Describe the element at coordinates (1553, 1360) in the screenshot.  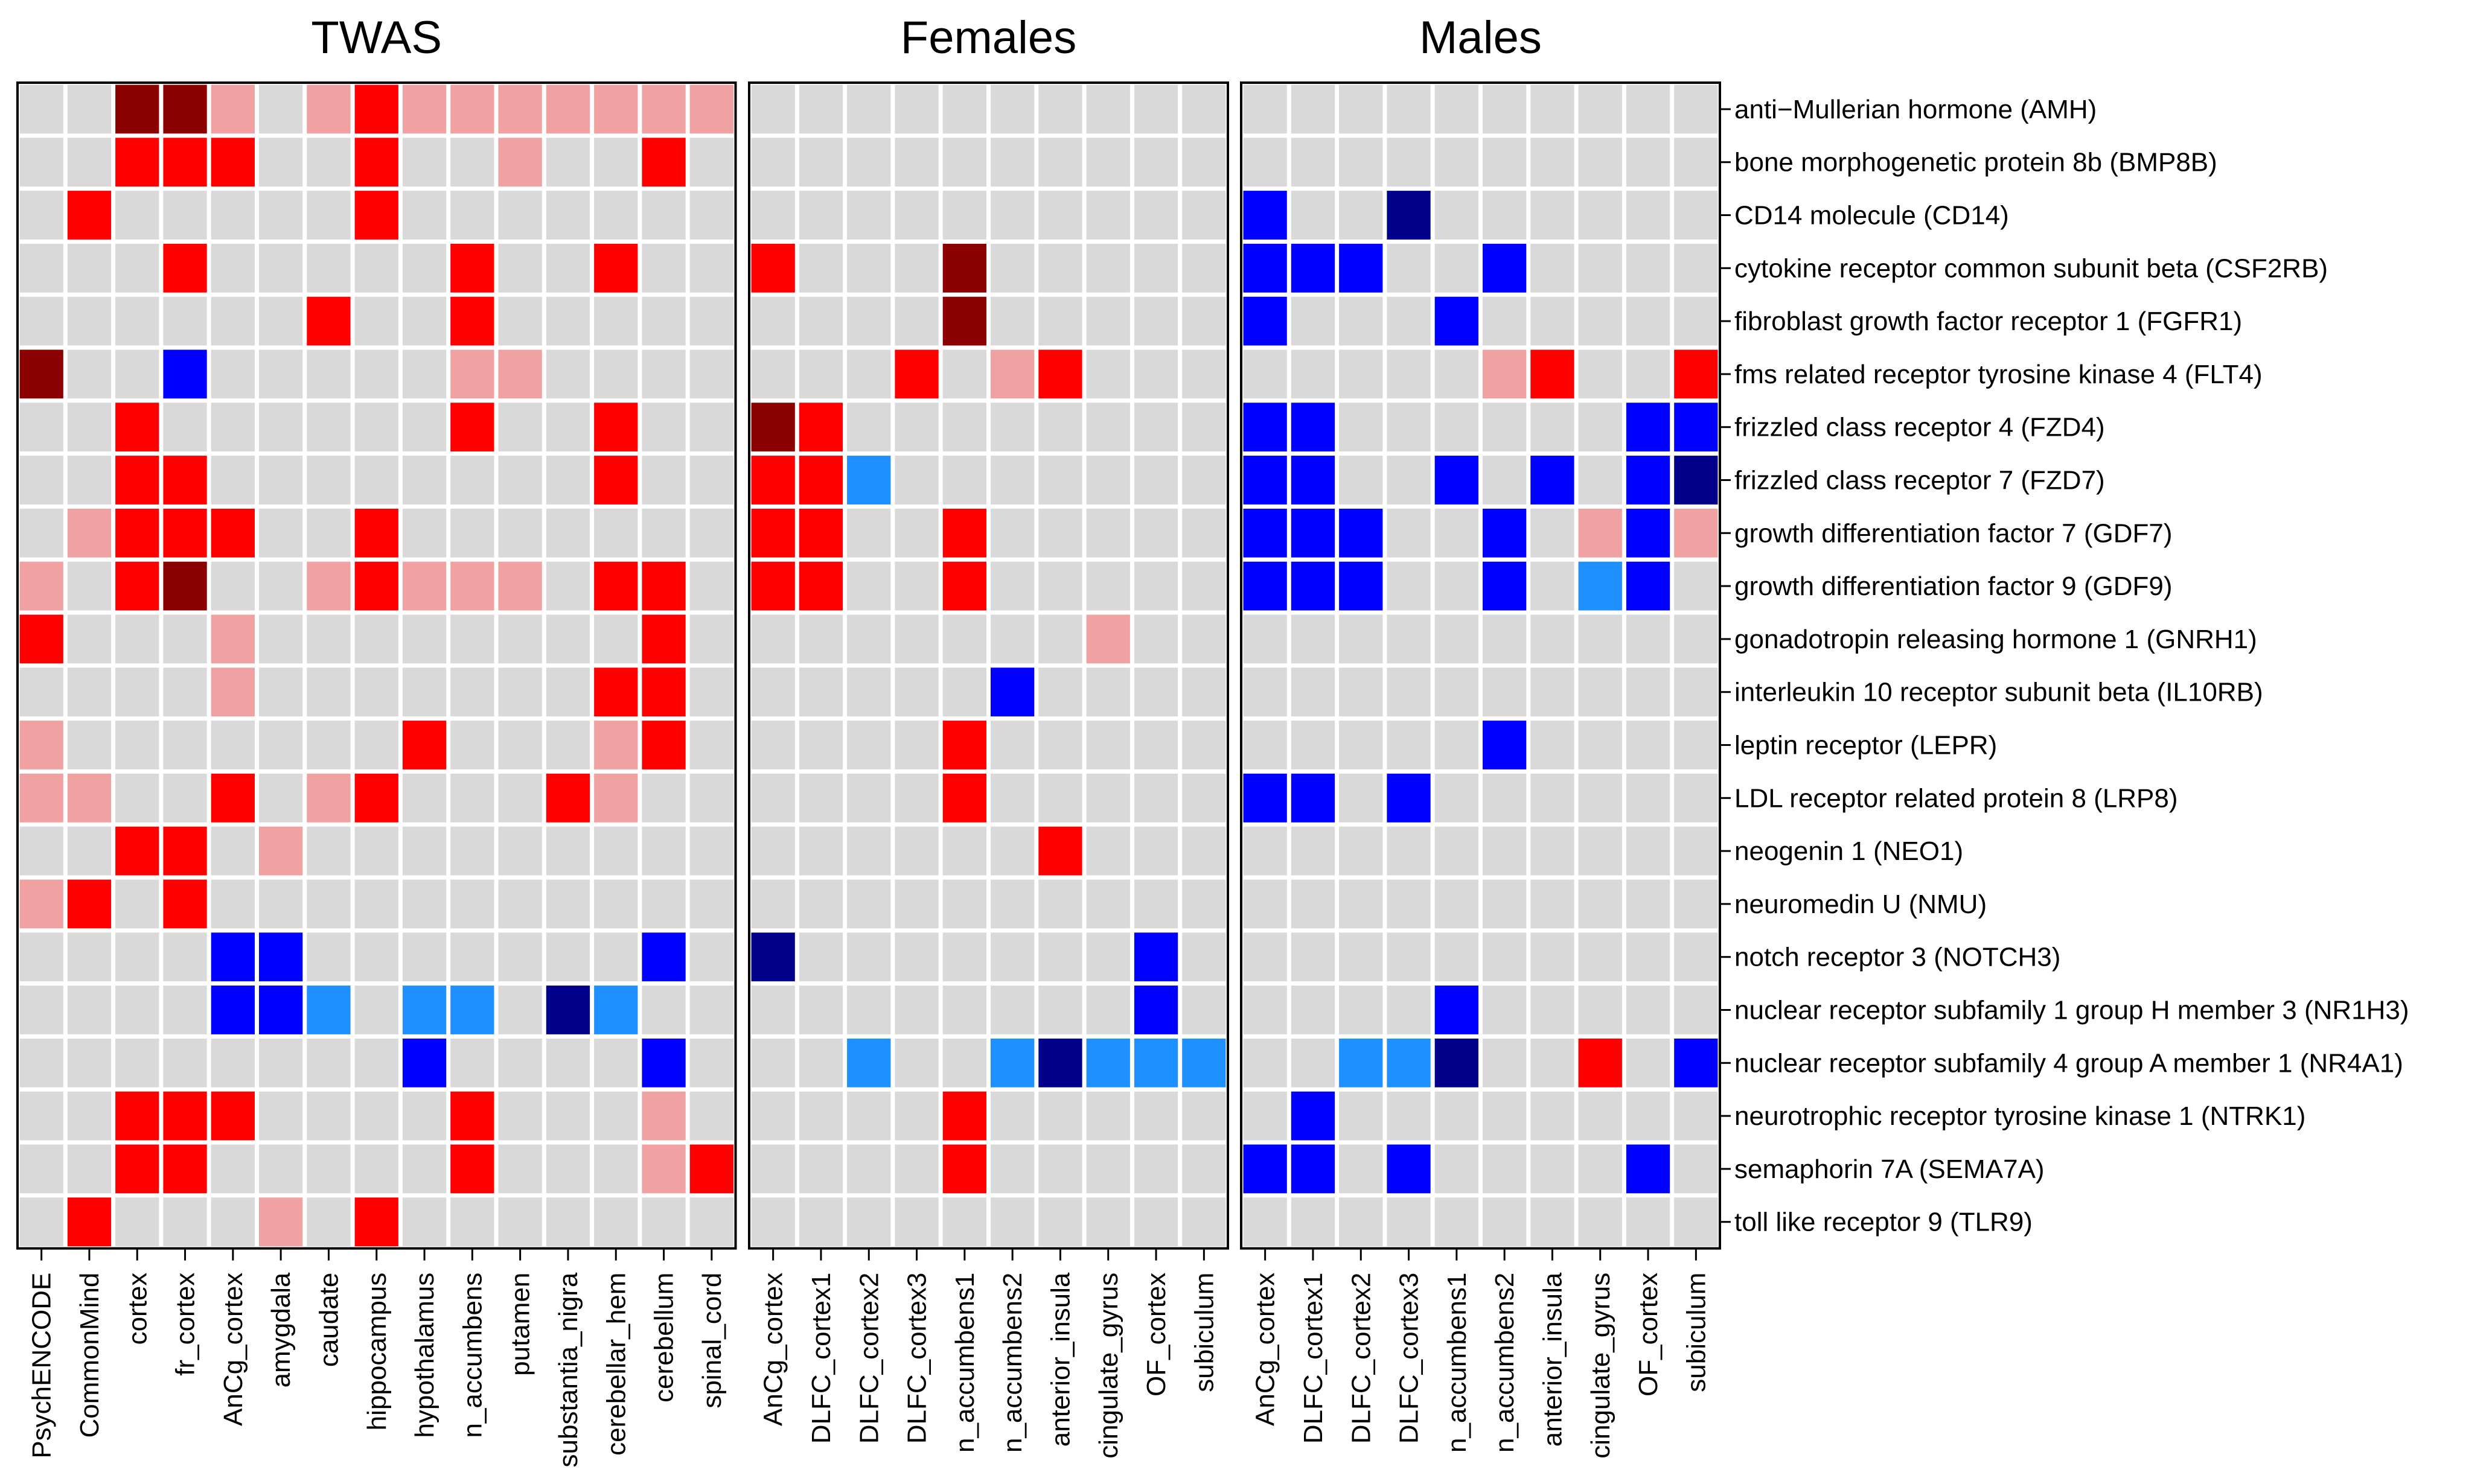
I see `column-label: anterior_insula` at that location.